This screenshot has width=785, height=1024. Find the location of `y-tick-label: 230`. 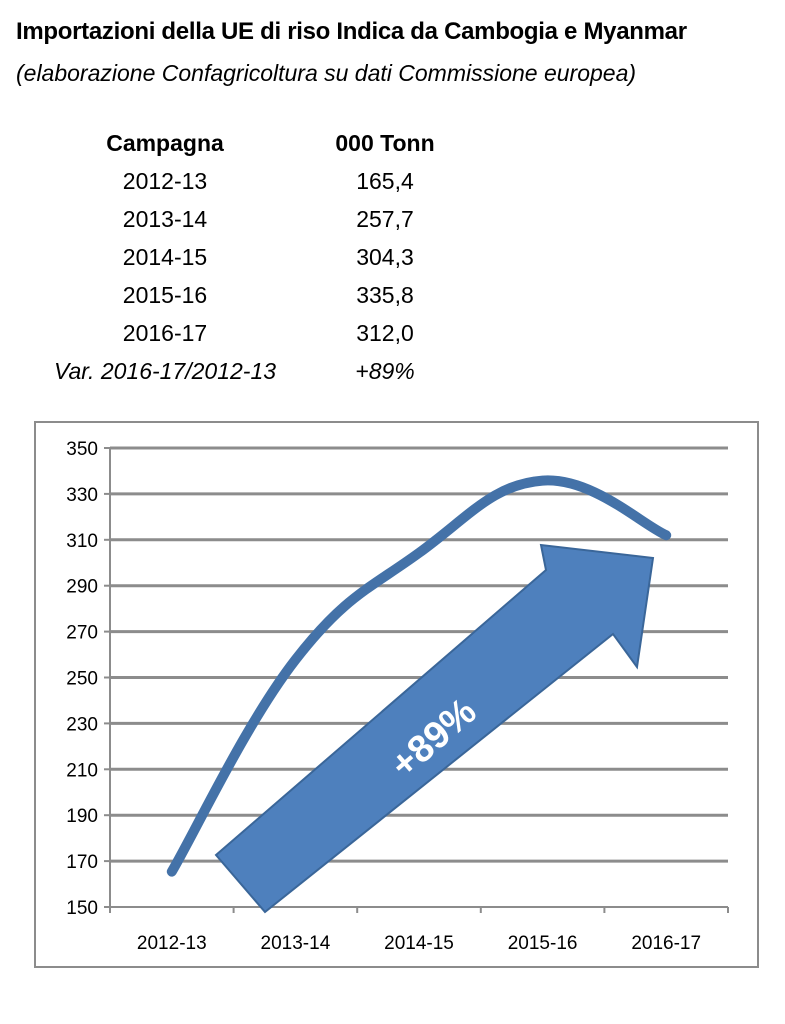

y-tick-label: 230 is located at coordinates (82, 724).